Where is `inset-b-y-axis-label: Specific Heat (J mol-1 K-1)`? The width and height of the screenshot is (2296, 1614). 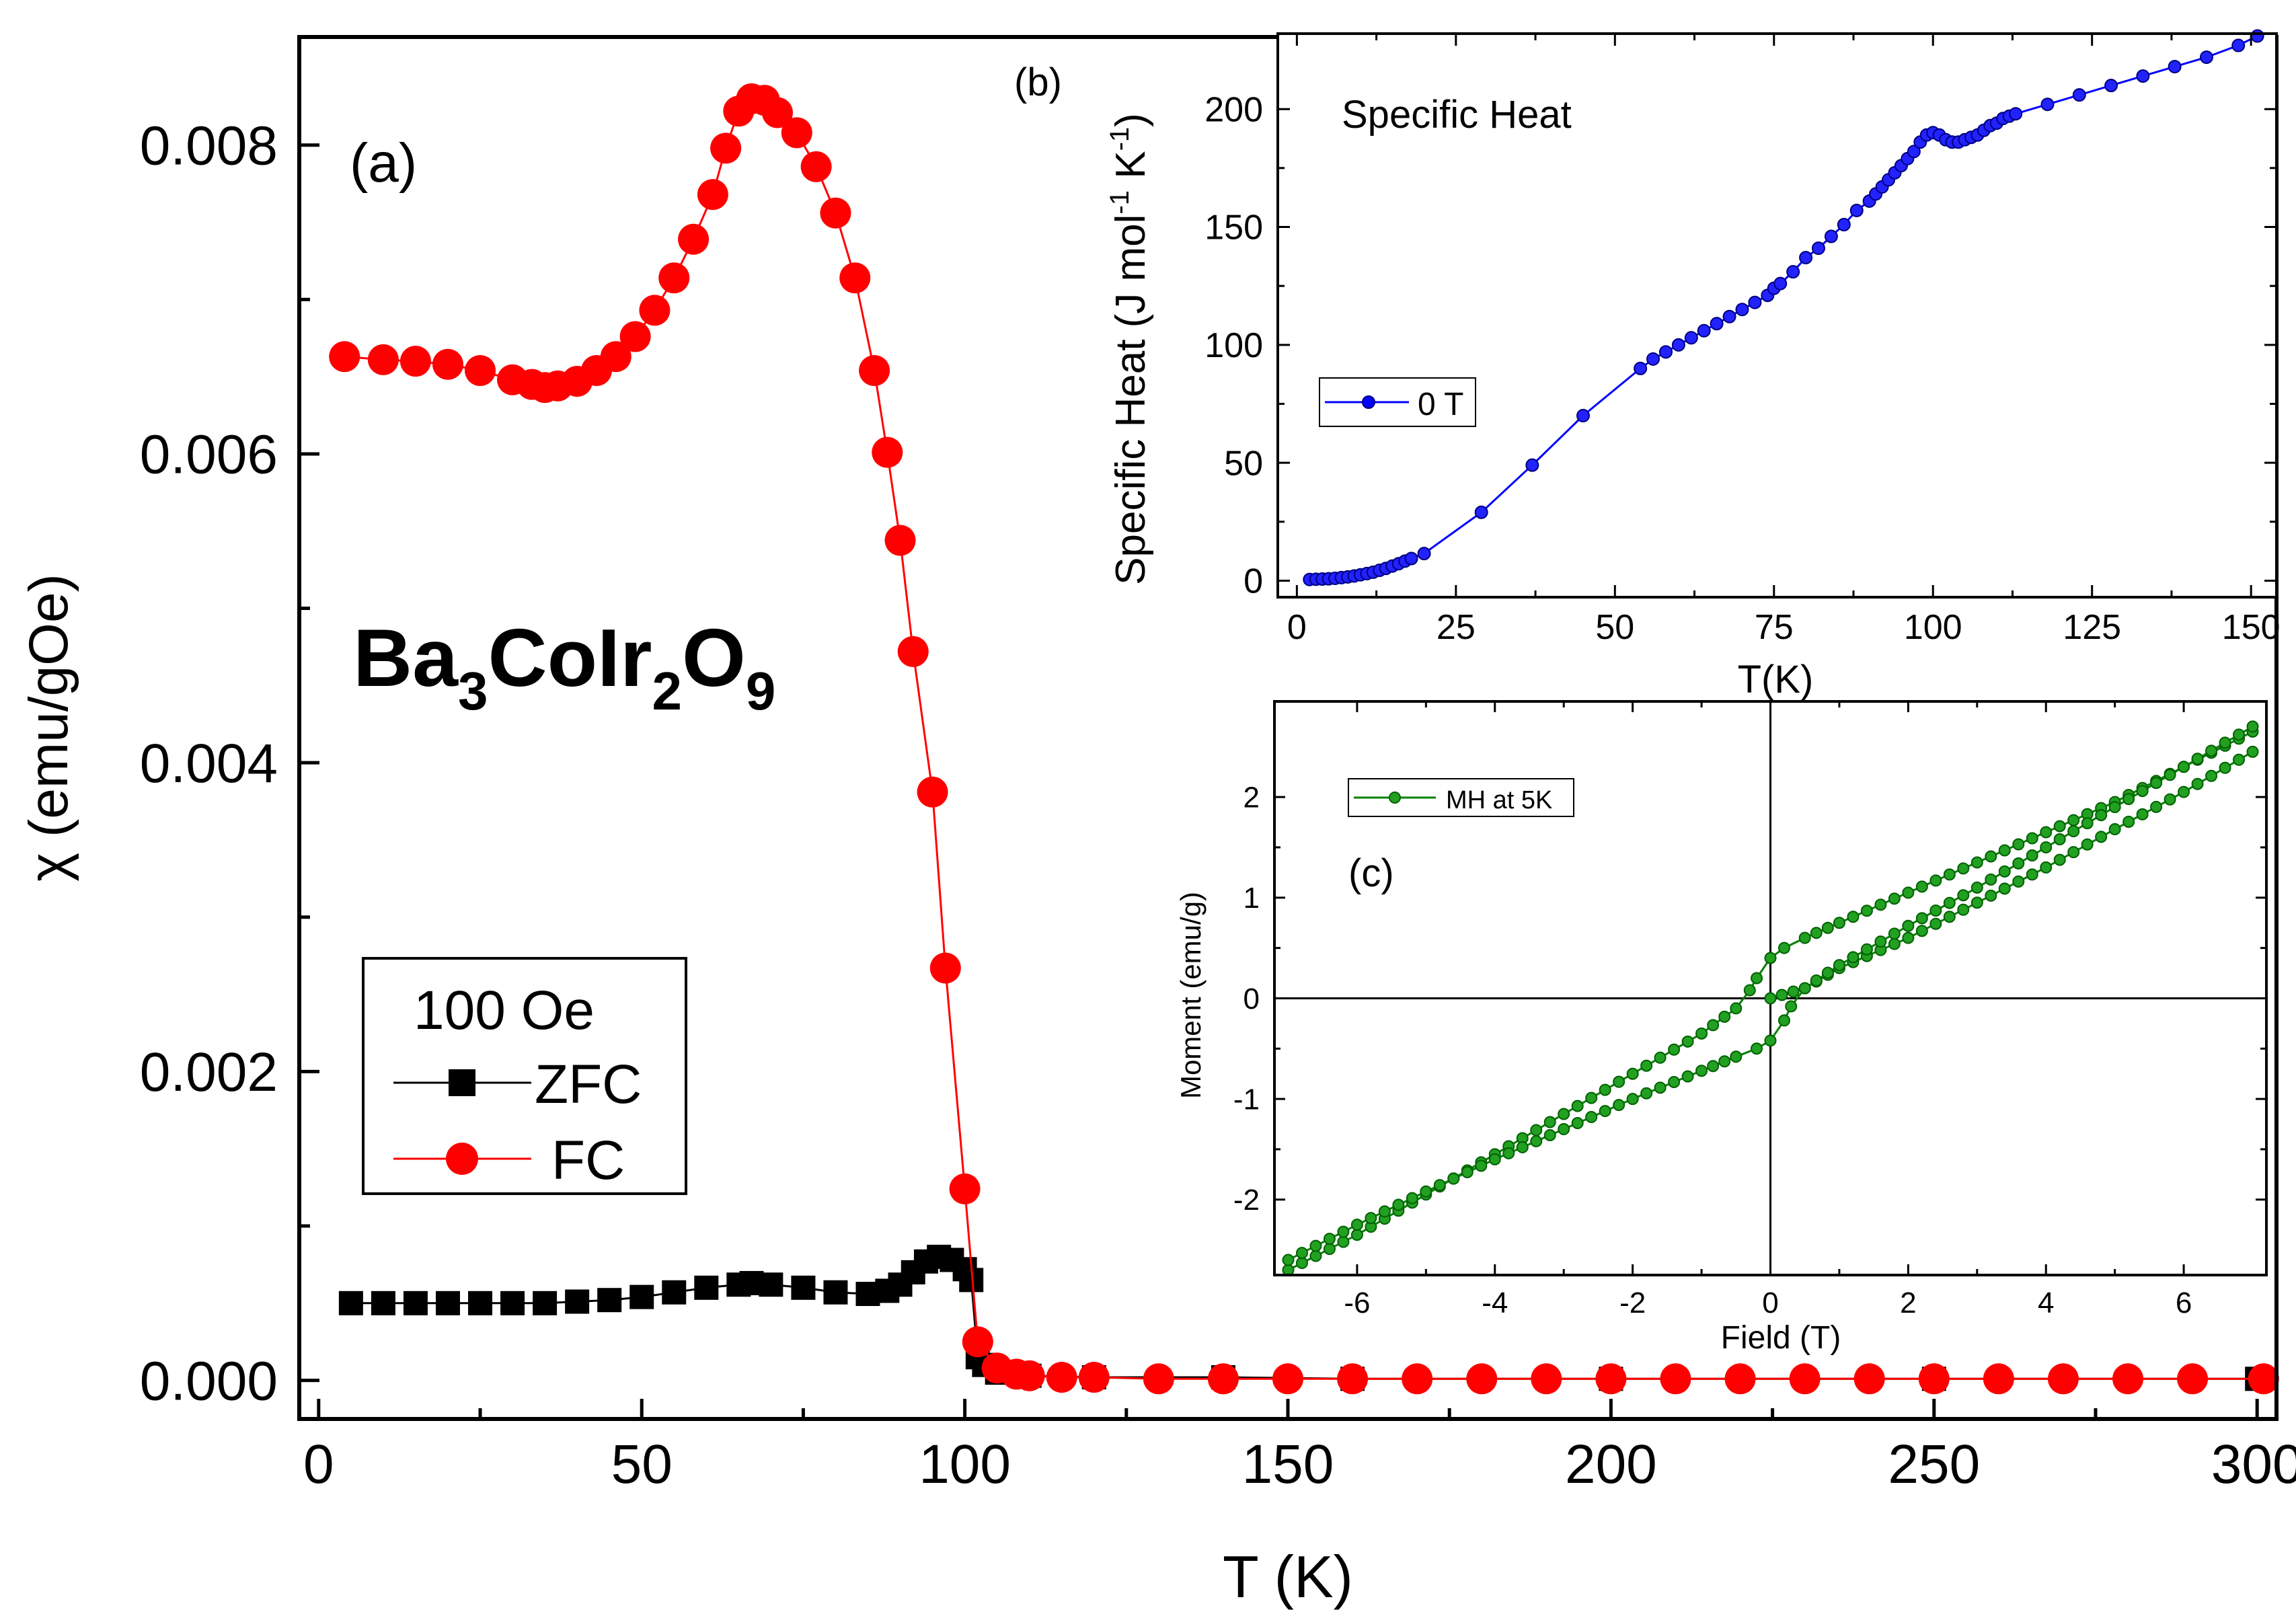
inset-b-y-axis-label: Specific Heat (J mol-1 K-1) is located at coordinates (1130, 349).